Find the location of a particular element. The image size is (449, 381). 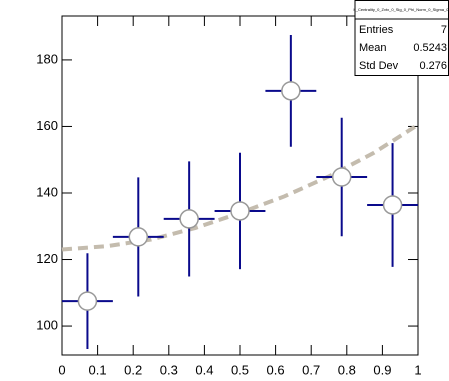

y-tick-label: 140 is located at coordinates (47, 191).